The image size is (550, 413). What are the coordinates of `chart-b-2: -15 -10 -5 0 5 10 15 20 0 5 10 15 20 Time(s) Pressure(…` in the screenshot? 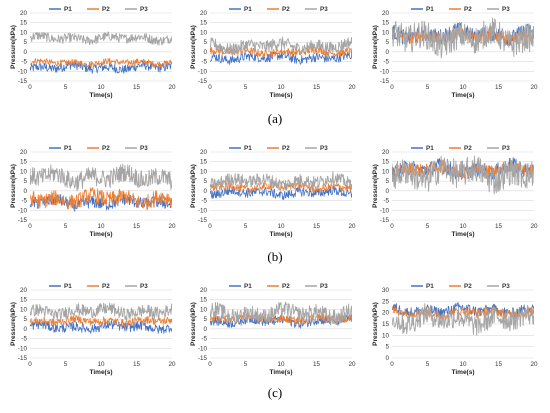 It's located at (273, 191).